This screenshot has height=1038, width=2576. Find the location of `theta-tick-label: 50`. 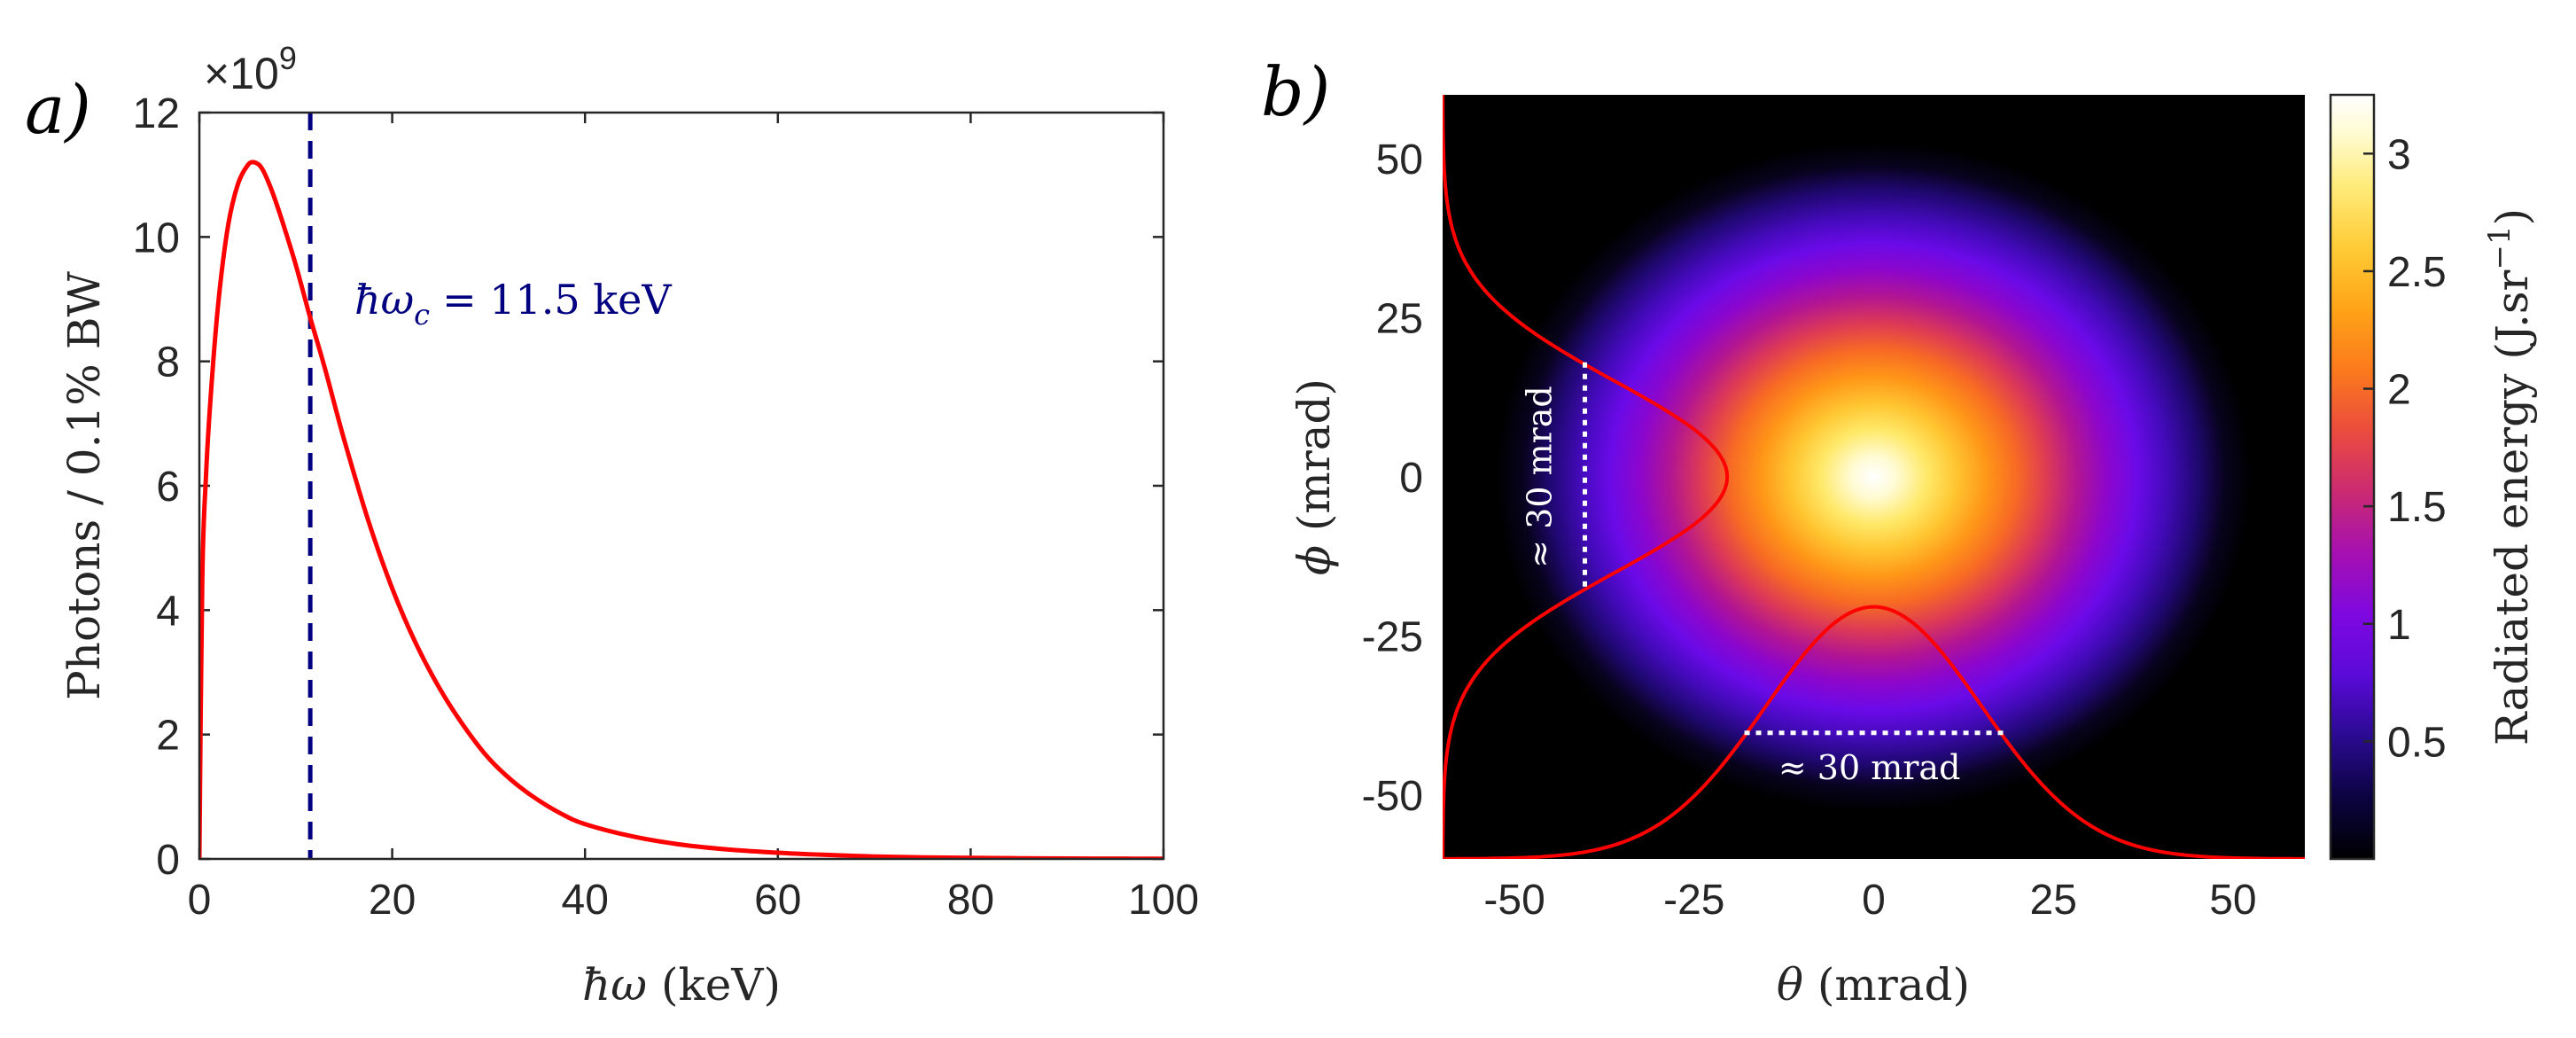

theta-tick-label: 50 is located at coordinates (2232, 900).